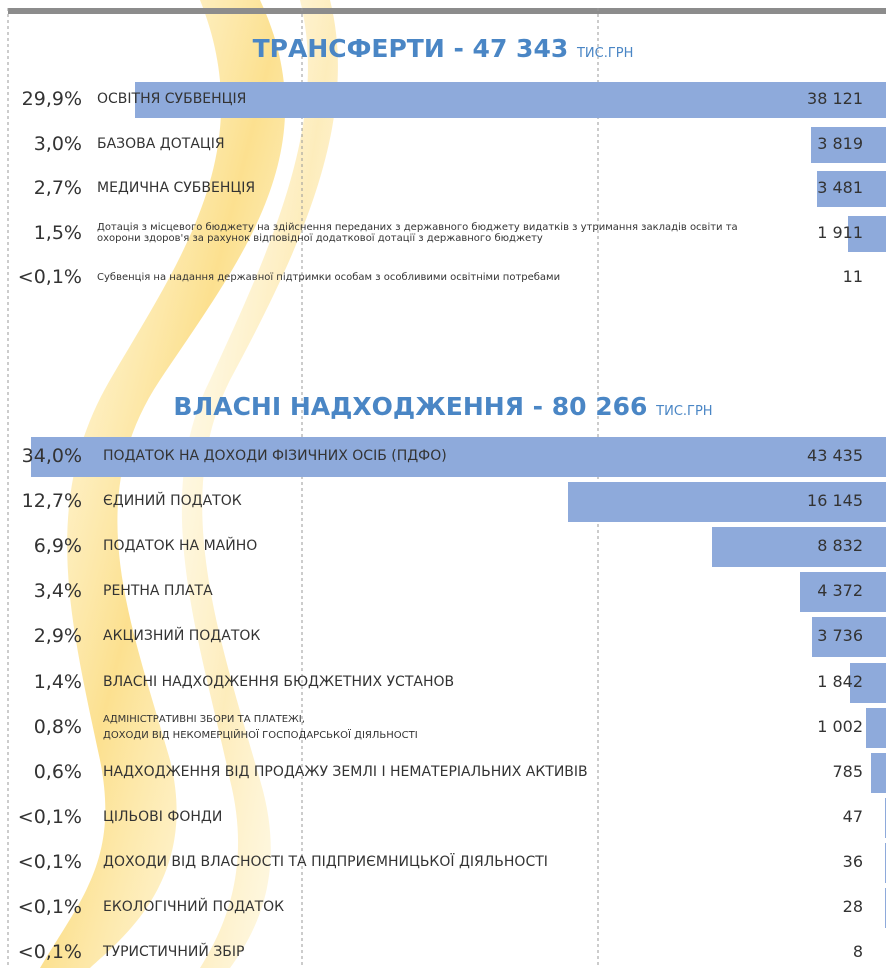 The height and width of the screenshot is (973, 886). What do you see at coordinates (41, 682) in the screenshot?
I see `share-label: 1,4%` at bounding box center [41, 682].